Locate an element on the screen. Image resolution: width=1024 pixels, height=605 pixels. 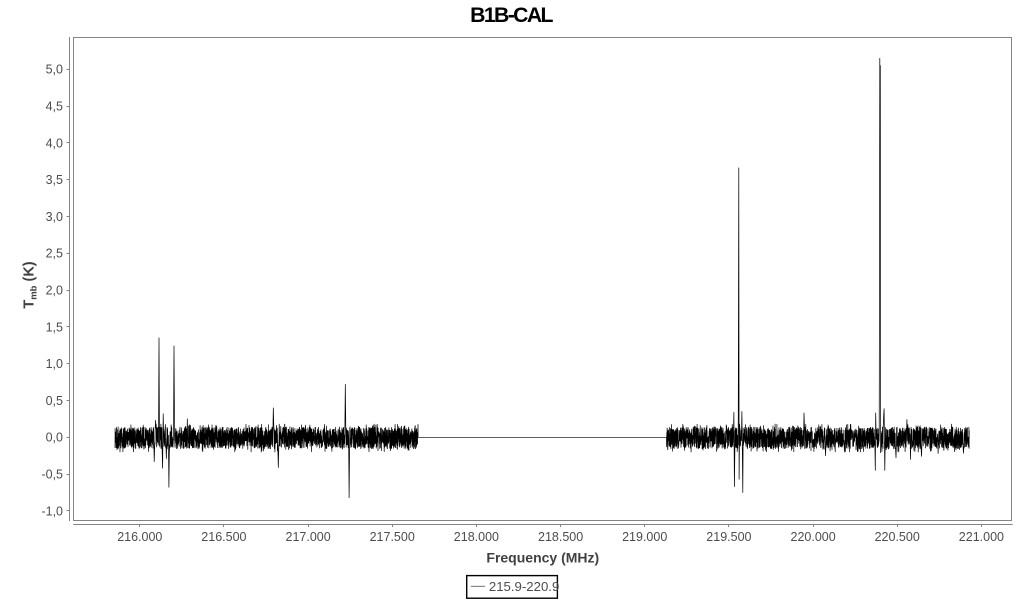
svg-text: 3,5 is located at coordinates (54, 180).